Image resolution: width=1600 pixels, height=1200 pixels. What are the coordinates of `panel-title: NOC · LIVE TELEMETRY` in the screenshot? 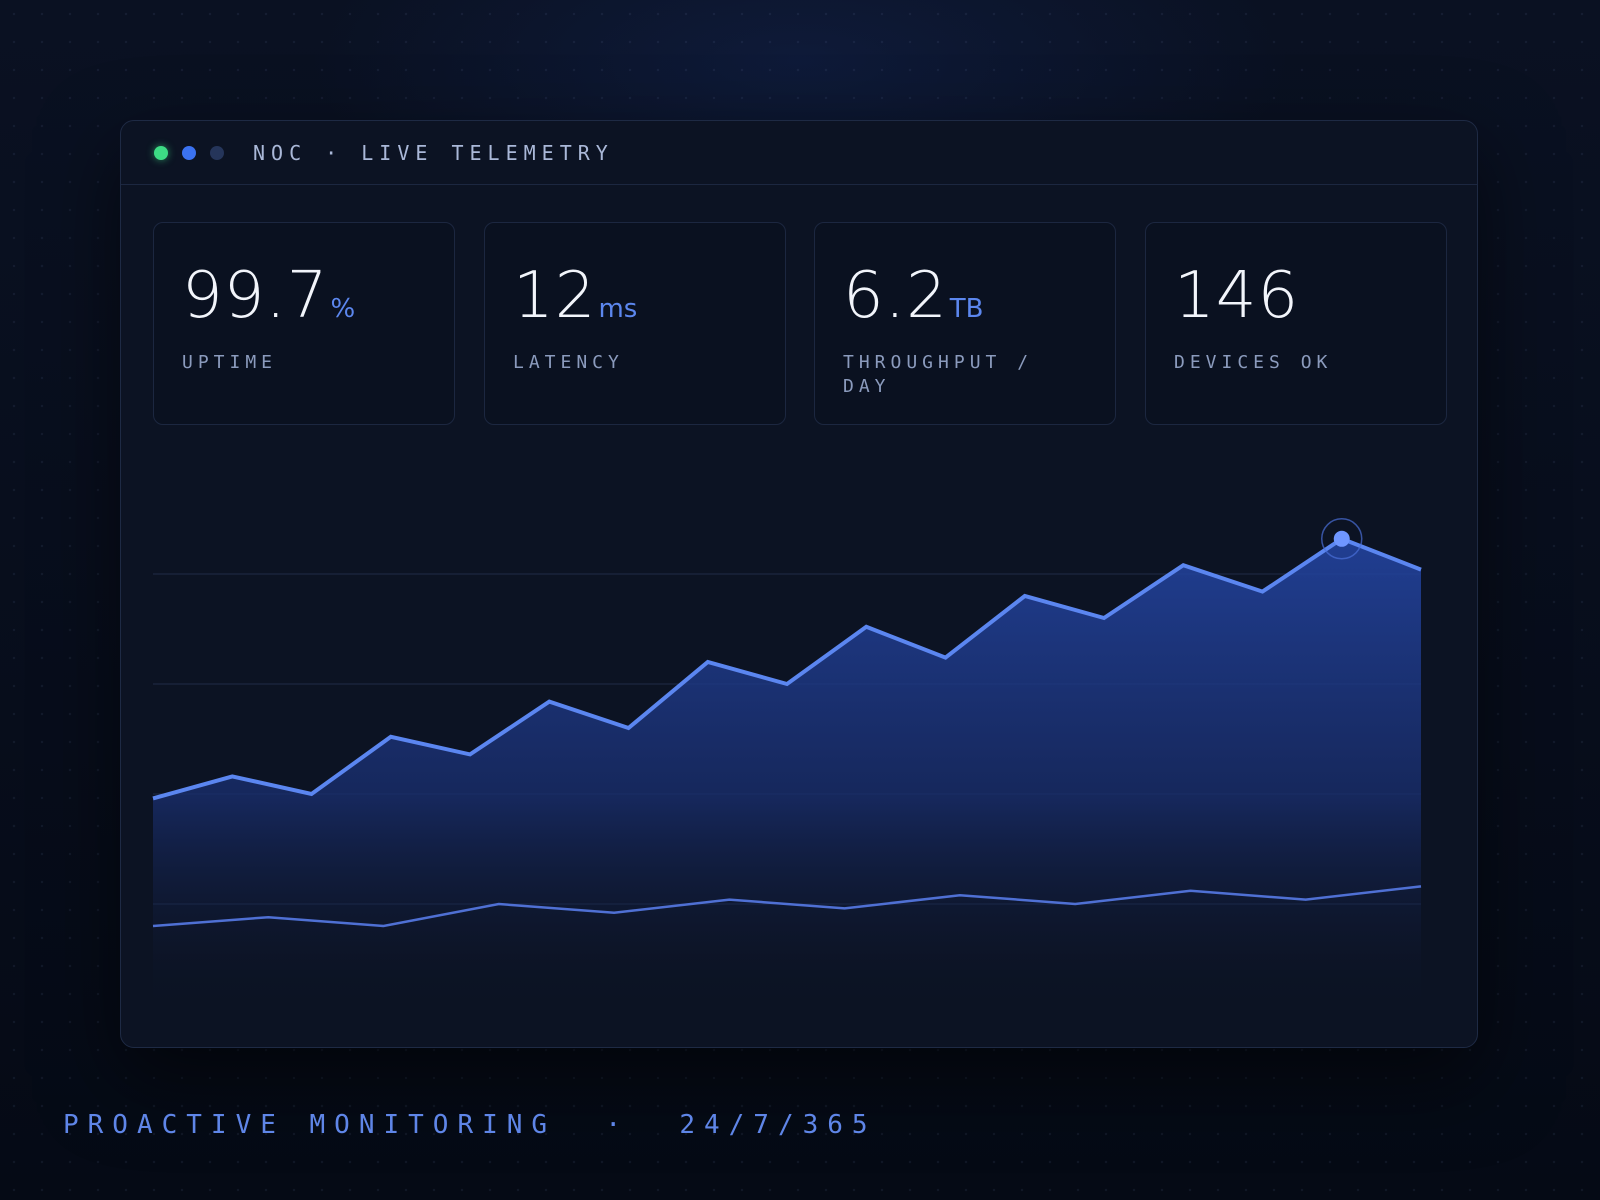 It's located at (433, 153).